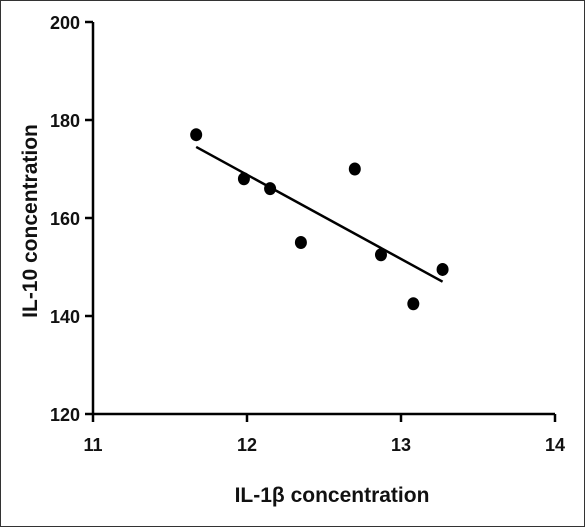  What do you see at coordinates (65, 415) in the screenshot?
I see `y-tick-label: 120` at bounding box center [65, 415].